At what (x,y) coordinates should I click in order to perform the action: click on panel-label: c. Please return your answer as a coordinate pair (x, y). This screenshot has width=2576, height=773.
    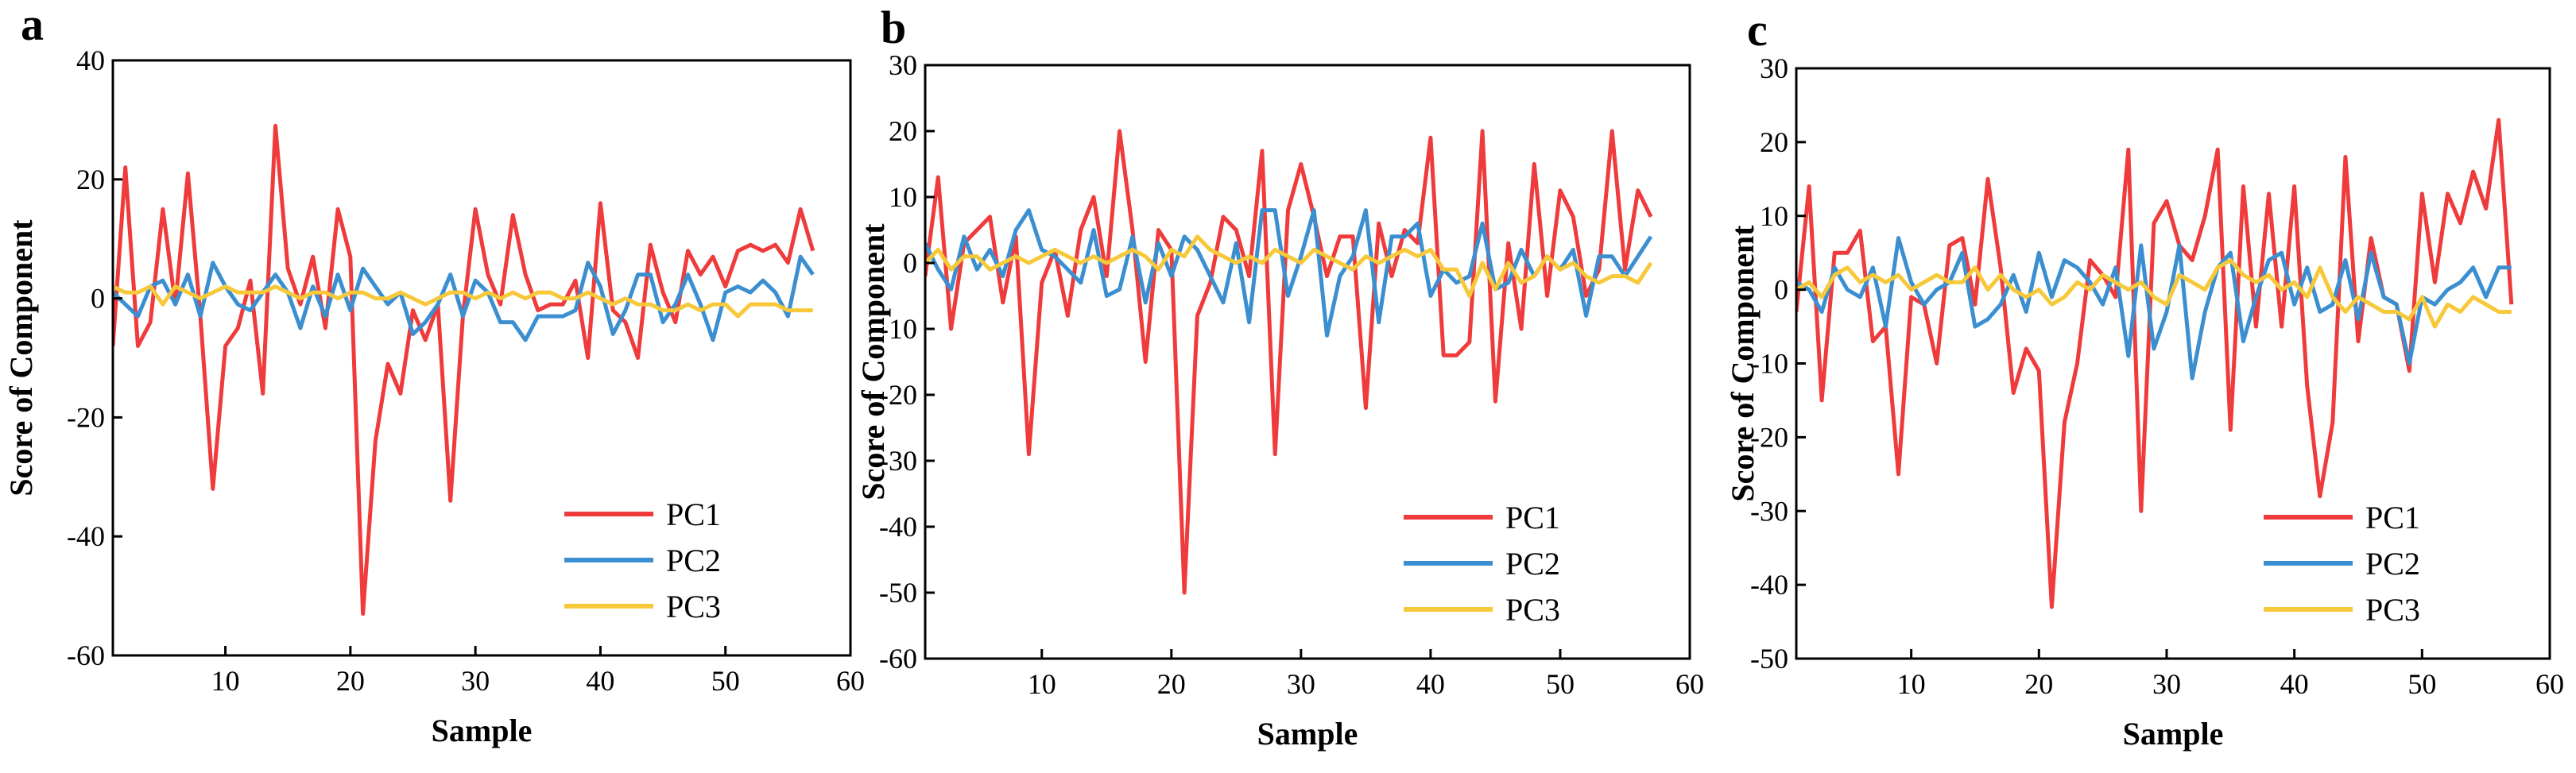
    Looking at the image, I should click on (1757, 30).